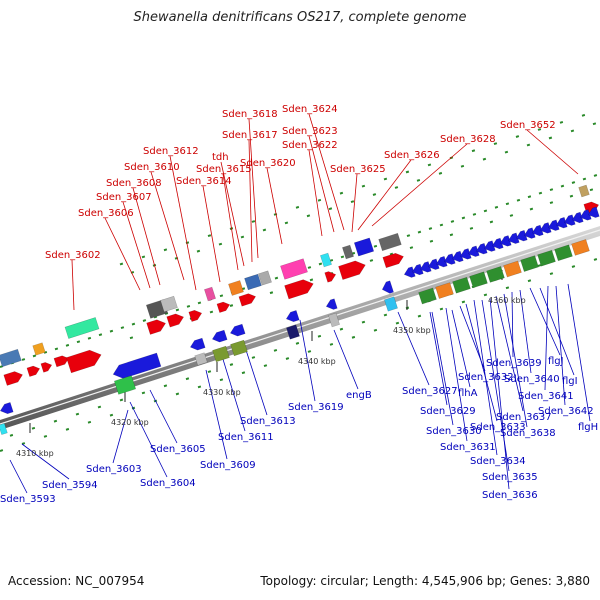  Describe the element at coordinates (556, 361) in the screenshot. I see `gene-label-reverse: flgJ` at that location.